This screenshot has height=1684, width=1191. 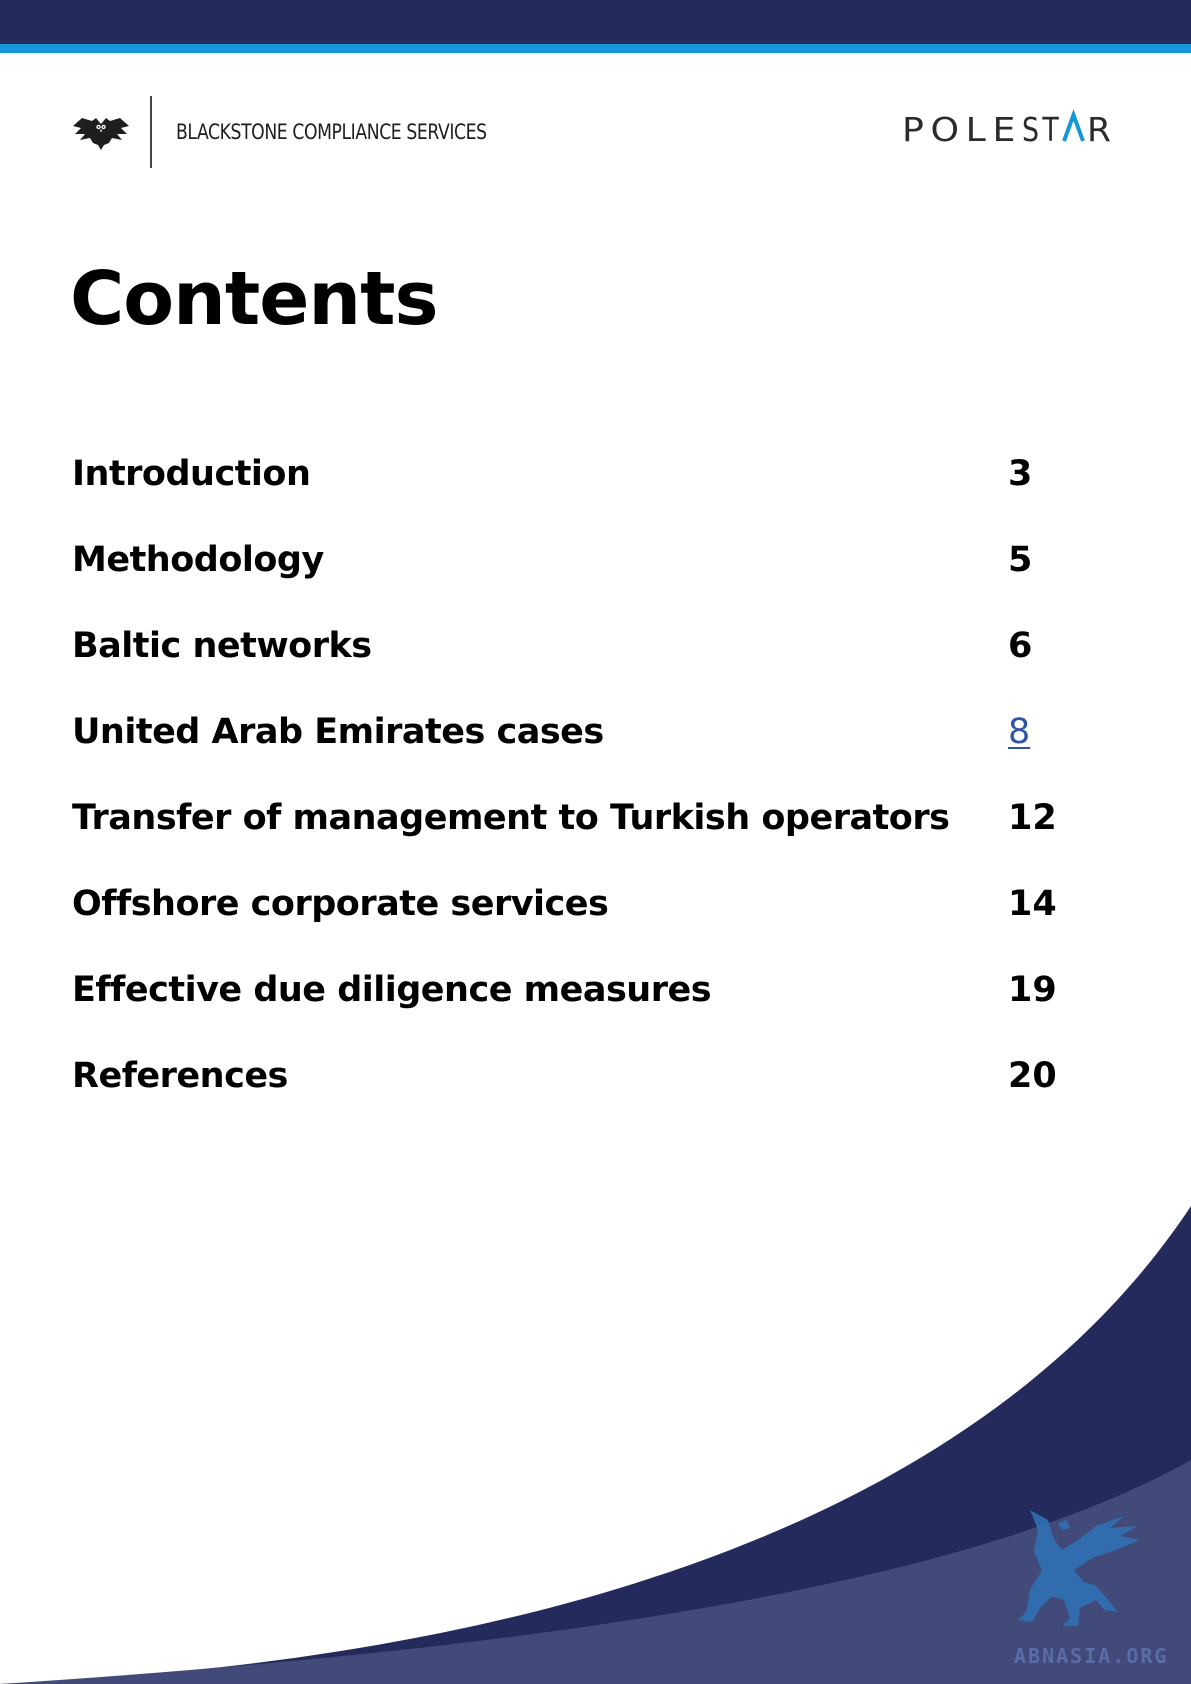 I want to click on toc-entry: Baltic networks 6, so click(x=572, y=646).